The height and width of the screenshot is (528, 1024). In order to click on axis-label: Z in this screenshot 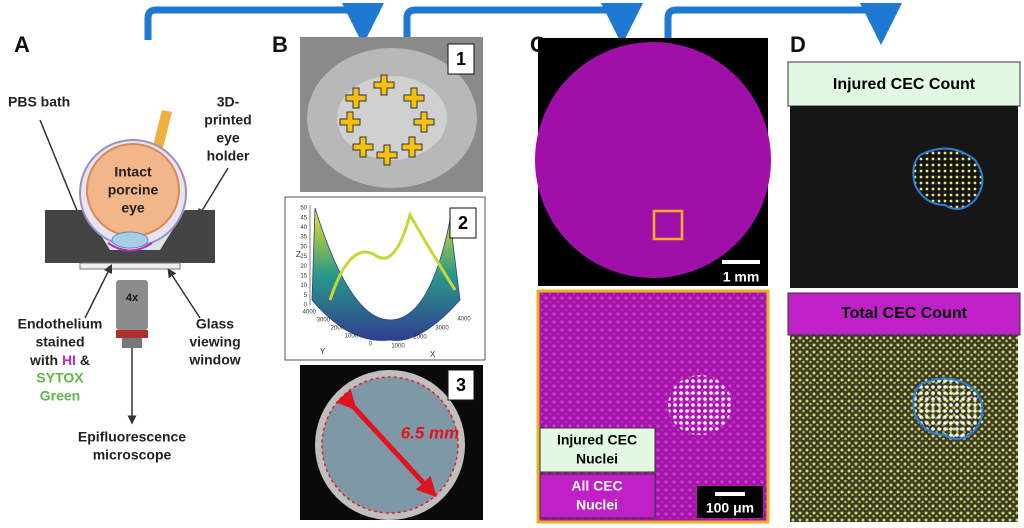, I will do `click(298, 254)`.